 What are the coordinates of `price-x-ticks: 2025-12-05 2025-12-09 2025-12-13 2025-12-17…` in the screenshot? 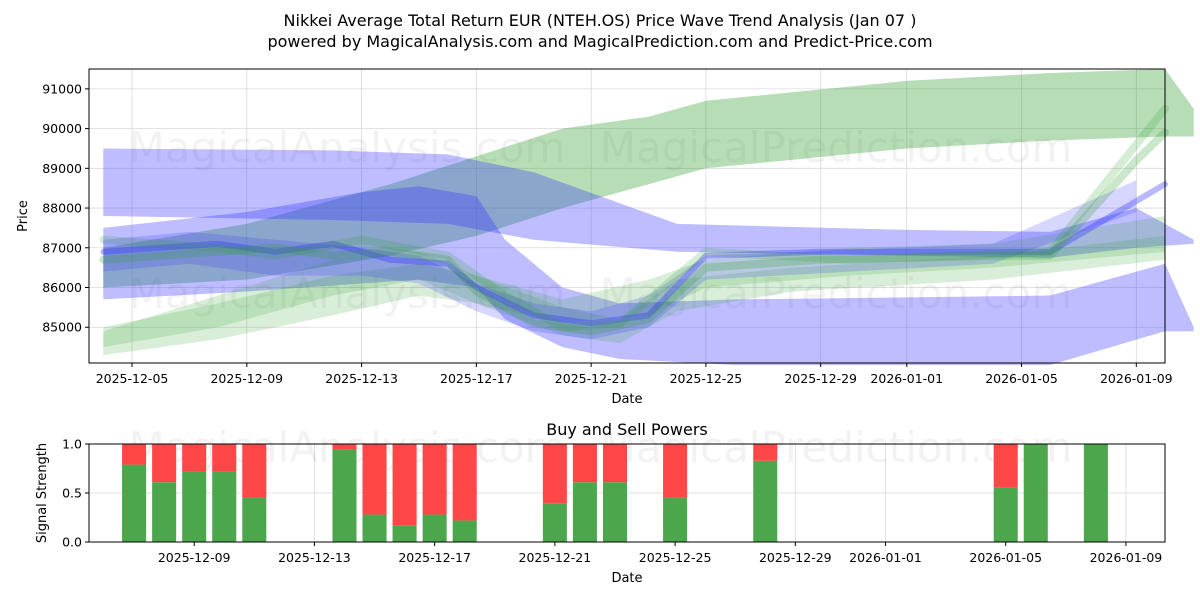 It's located at (634, 374).